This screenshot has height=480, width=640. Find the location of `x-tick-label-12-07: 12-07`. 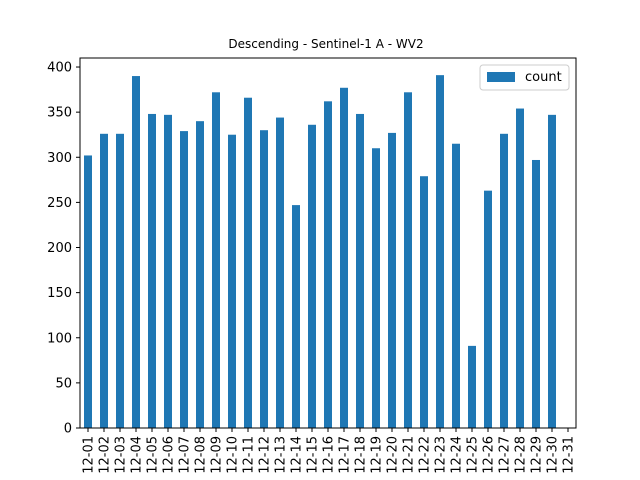

x-tick-label-12-07: 12-07 is located at coordinates (185, 455).